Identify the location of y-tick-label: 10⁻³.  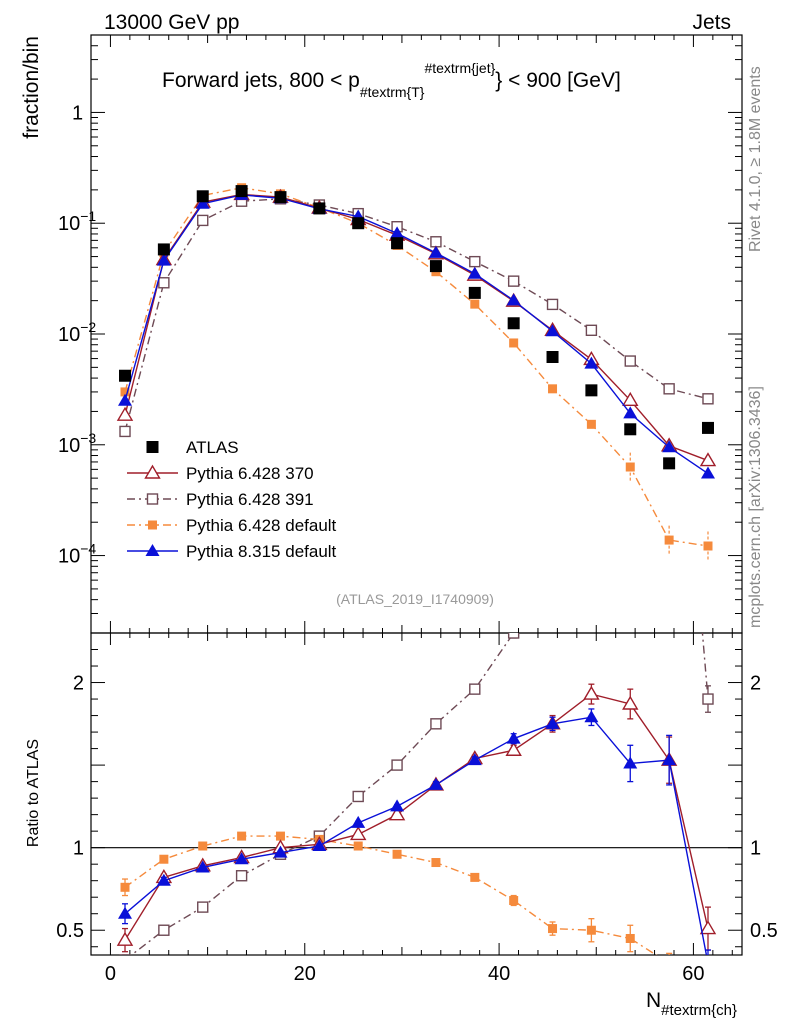
(77, 443).